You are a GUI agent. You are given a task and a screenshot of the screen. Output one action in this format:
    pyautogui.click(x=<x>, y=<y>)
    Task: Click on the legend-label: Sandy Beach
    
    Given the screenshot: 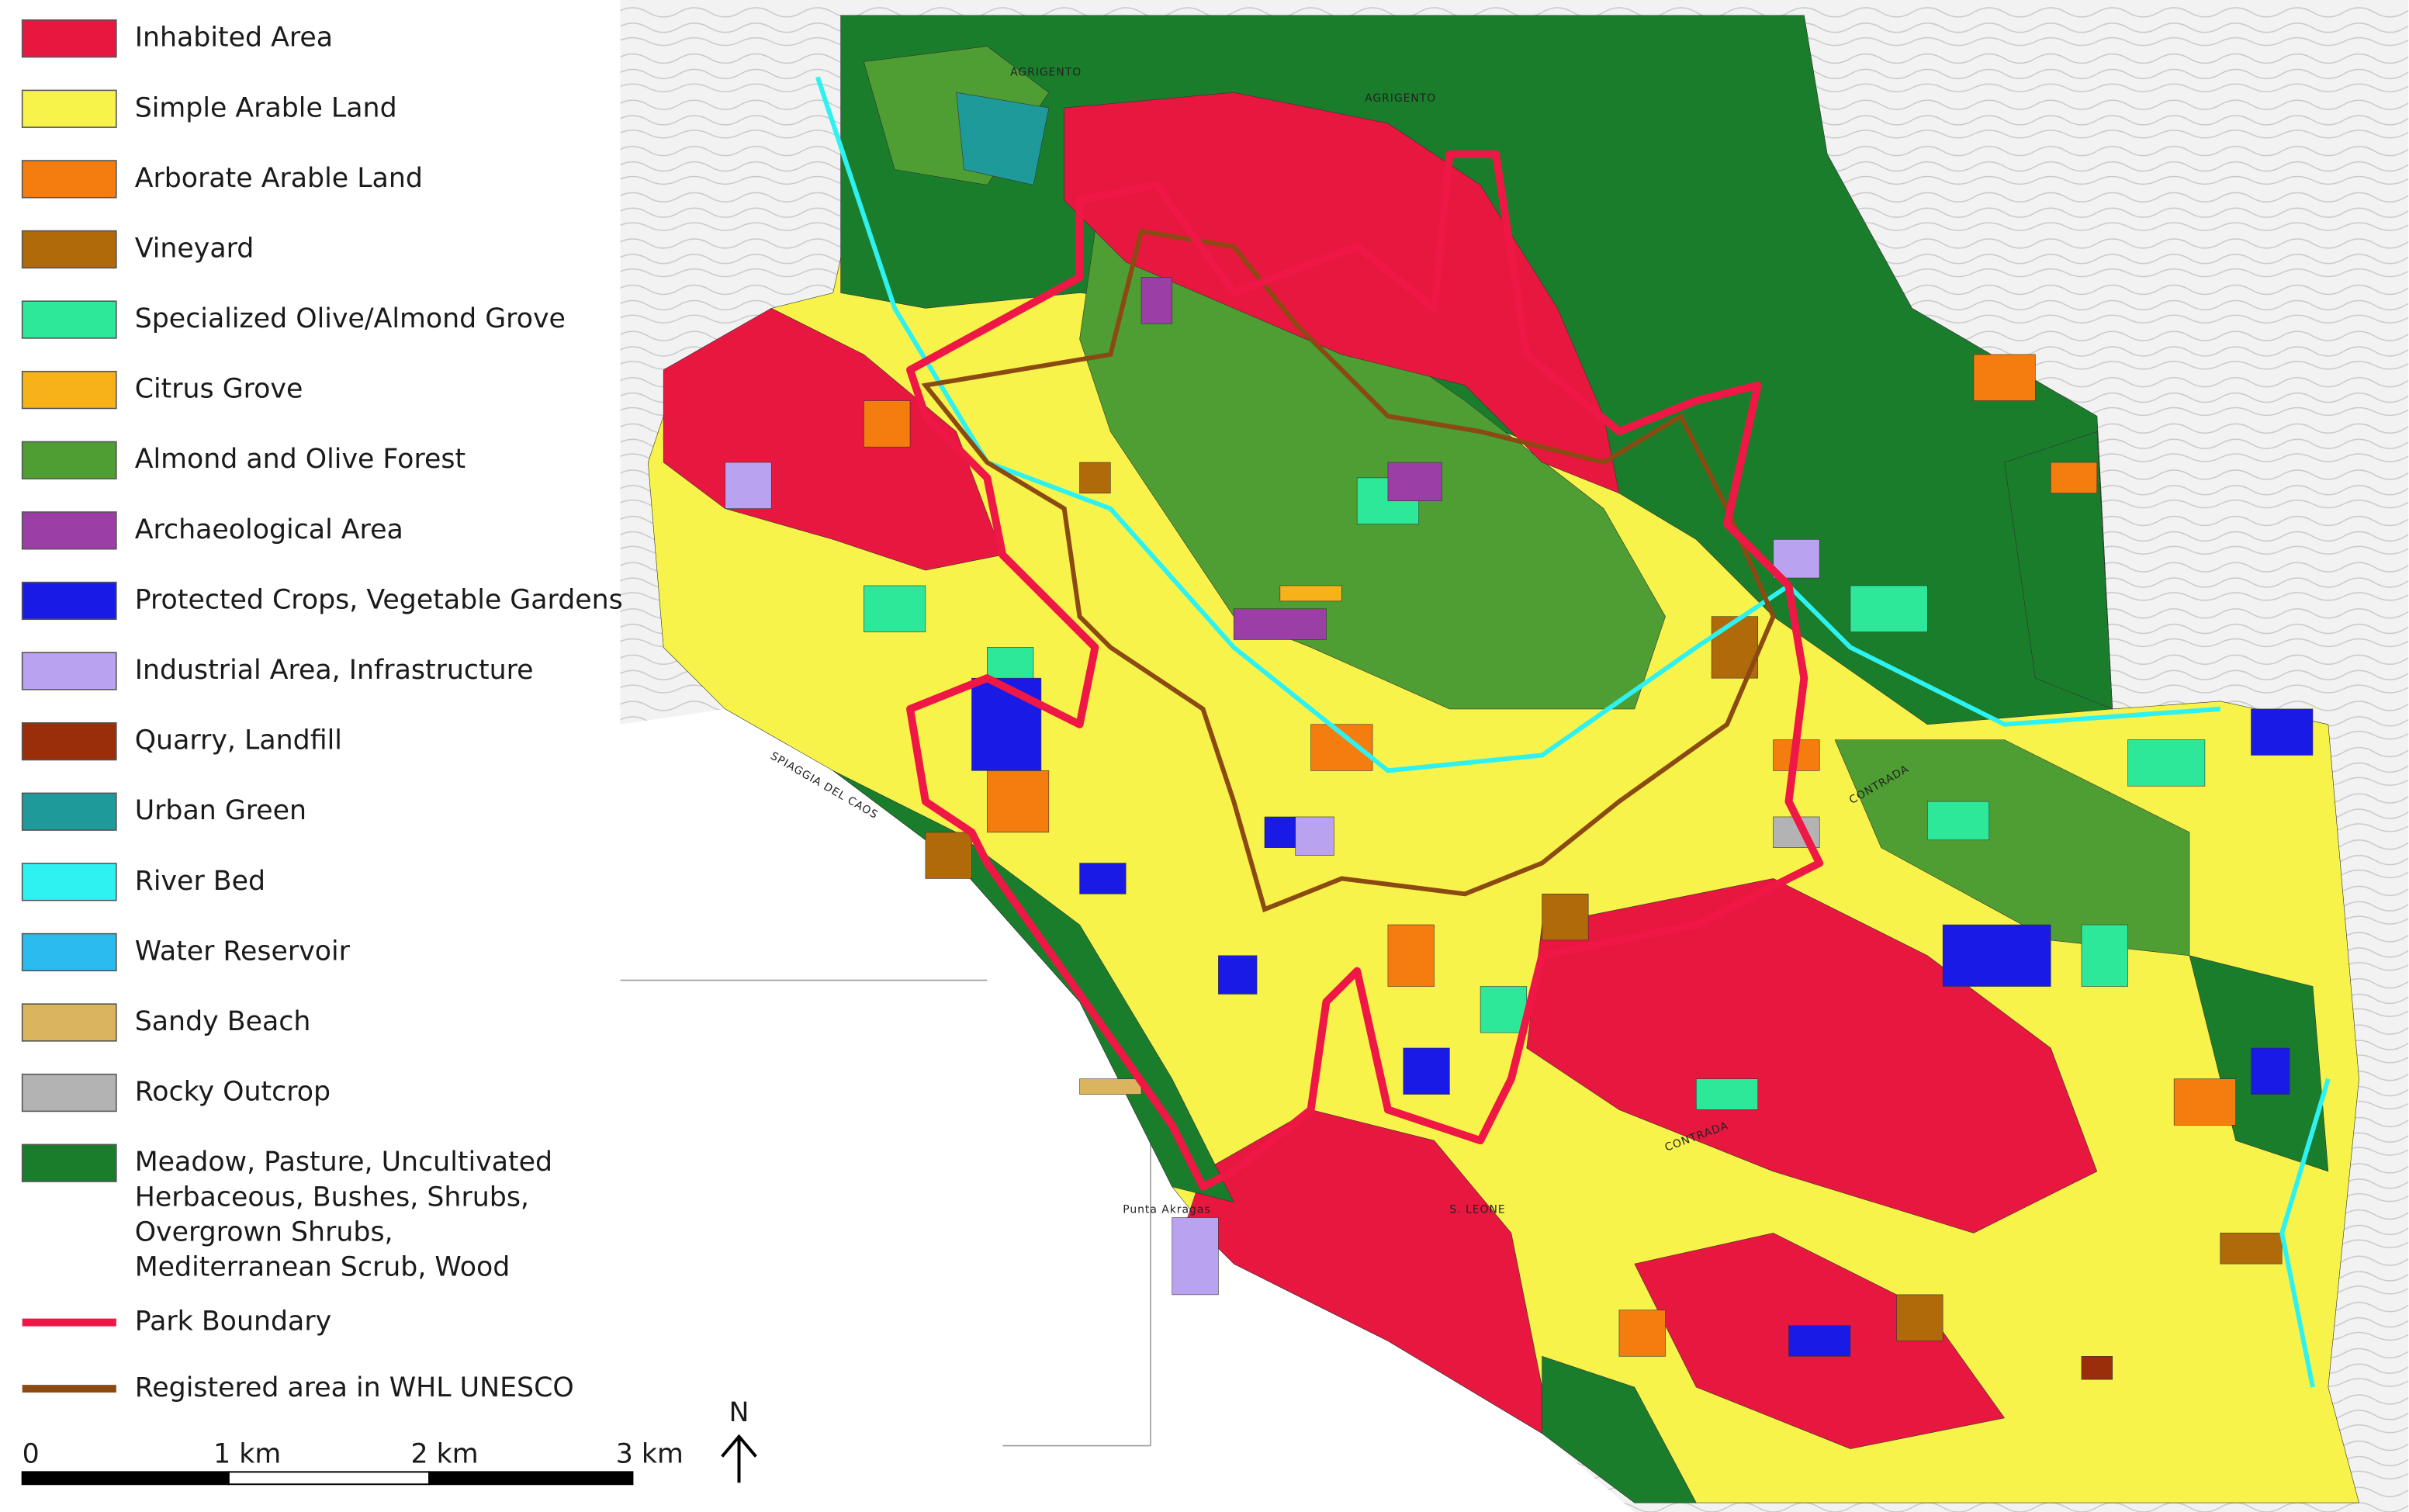 What is the action you would take?
    pyautogui.click(x=223, y=1021)
    